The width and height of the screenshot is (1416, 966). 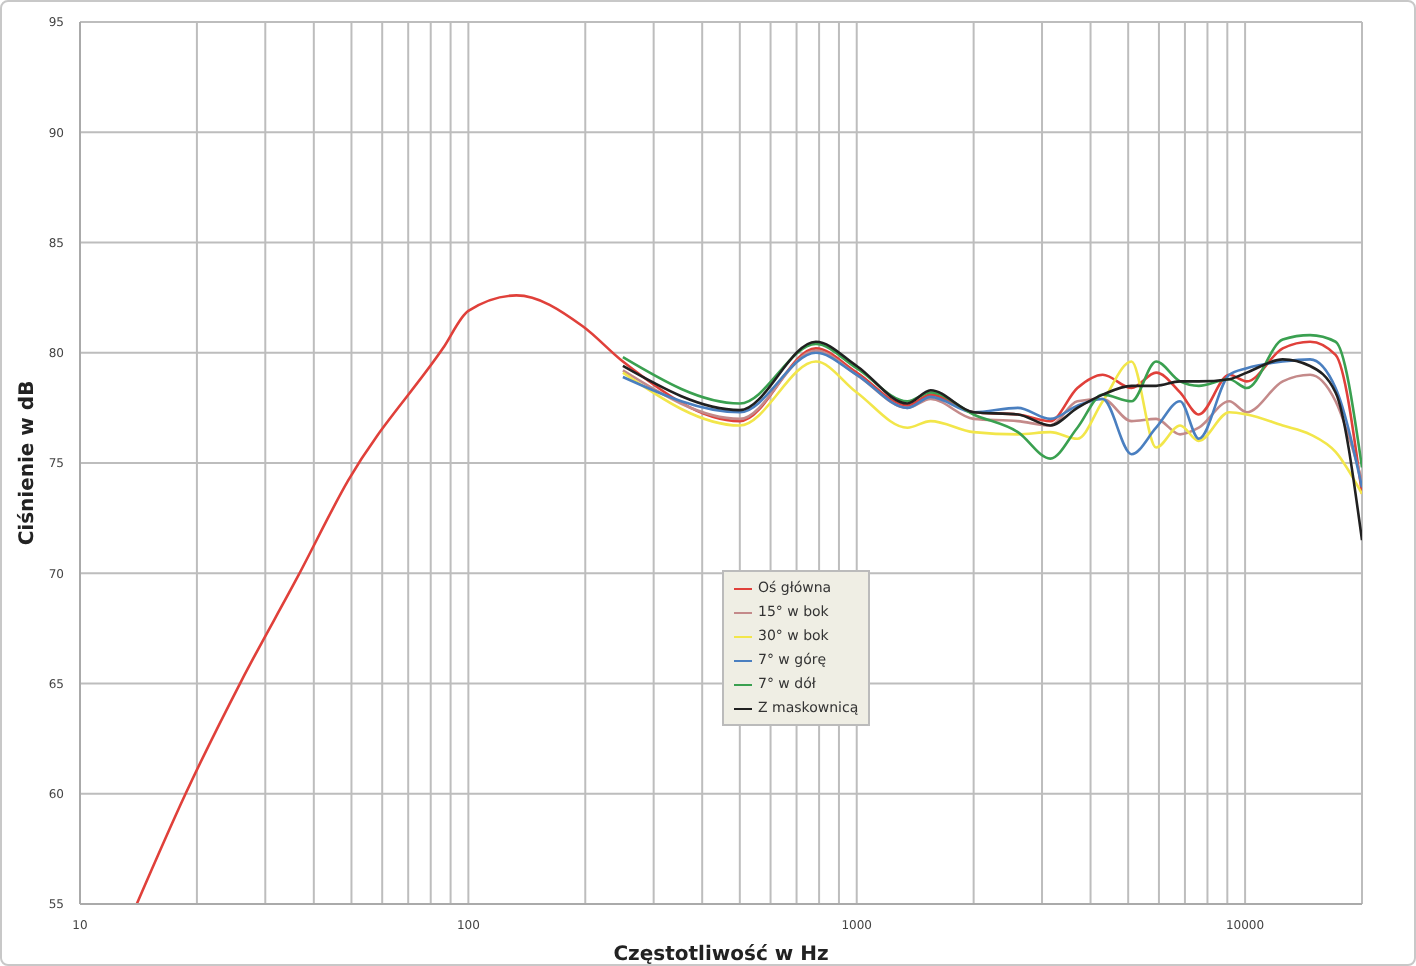 What do you see at coordinates (721, 954) in the screenshot?
I see `x-axis-title: Częstotliwość w Hz` at bounding box center [721, 954].